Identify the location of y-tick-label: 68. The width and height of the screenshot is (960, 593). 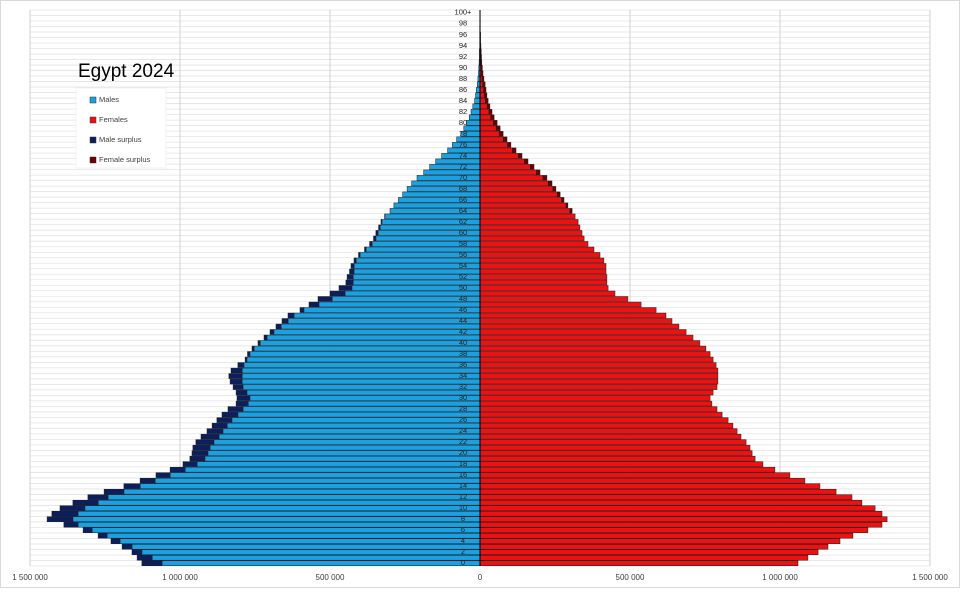
(463, 188).